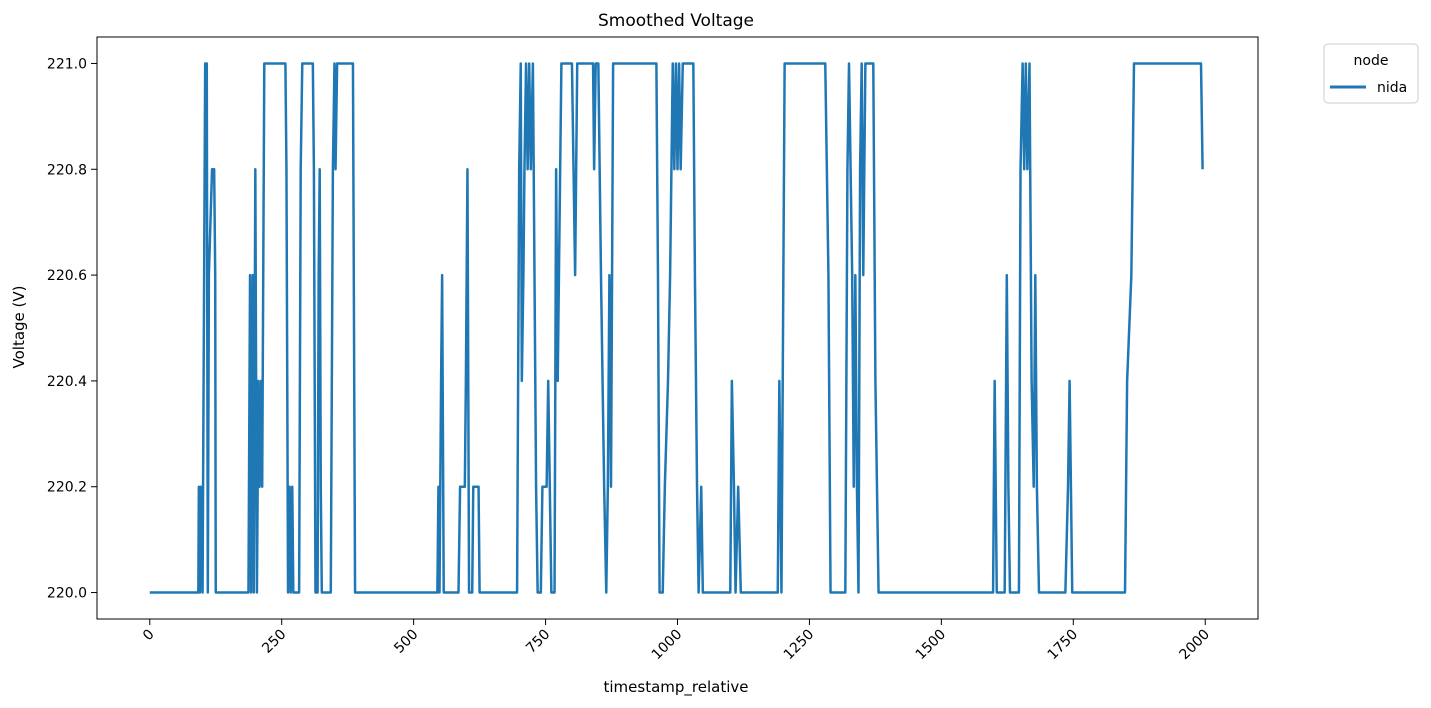 The image size is (1431, 708). I want to click on chart-title: Smoothed Voltage, so click(676, 21).